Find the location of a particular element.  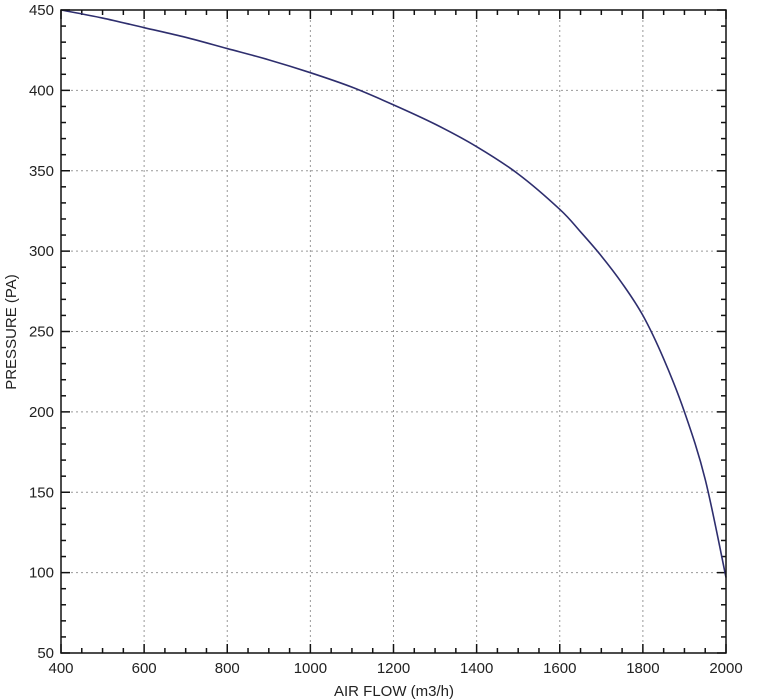

y-tick-label: 300 is located at coordinates (41, 251).